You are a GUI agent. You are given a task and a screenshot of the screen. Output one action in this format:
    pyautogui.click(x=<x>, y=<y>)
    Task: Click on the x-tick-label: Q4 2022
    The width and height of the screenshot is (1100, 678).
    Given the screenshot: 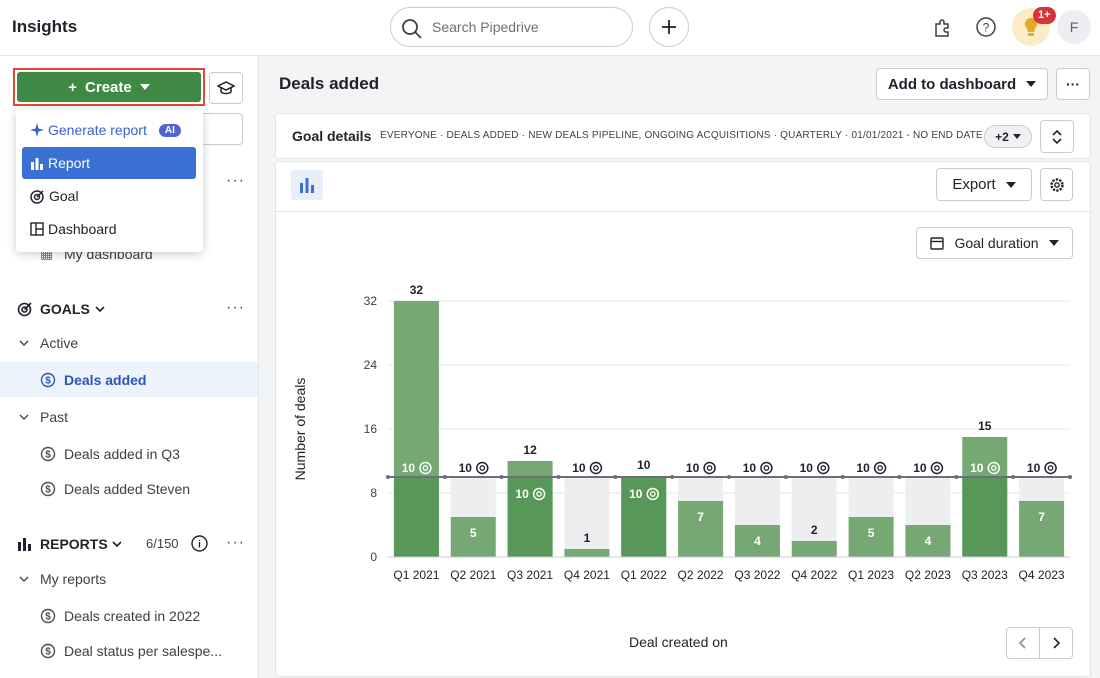 What is the action you would take?
    pyautogui.click(x=814, y=575)
    